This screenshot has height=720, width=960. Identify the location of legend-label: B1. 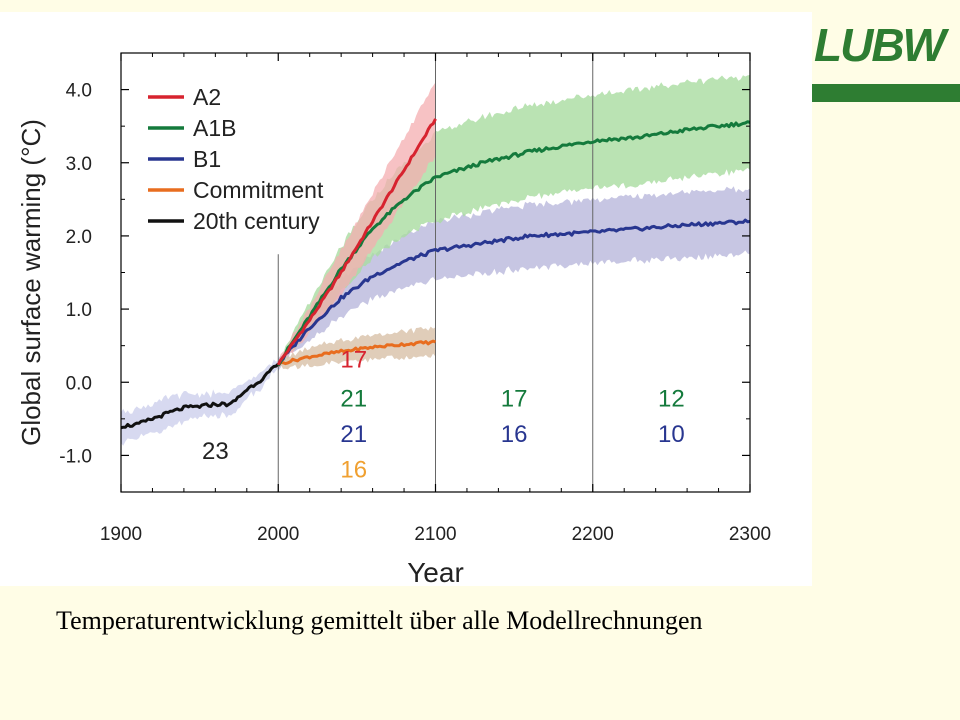
(207, 159).